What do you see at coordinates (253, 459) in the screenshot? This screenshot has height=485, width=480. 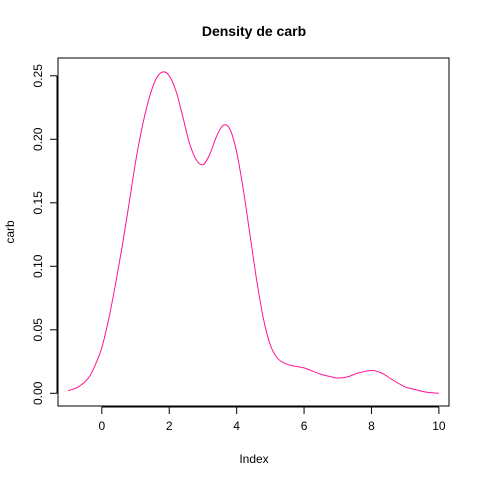 I see `x-axis-label: Index` at bounding box center [253, 459].